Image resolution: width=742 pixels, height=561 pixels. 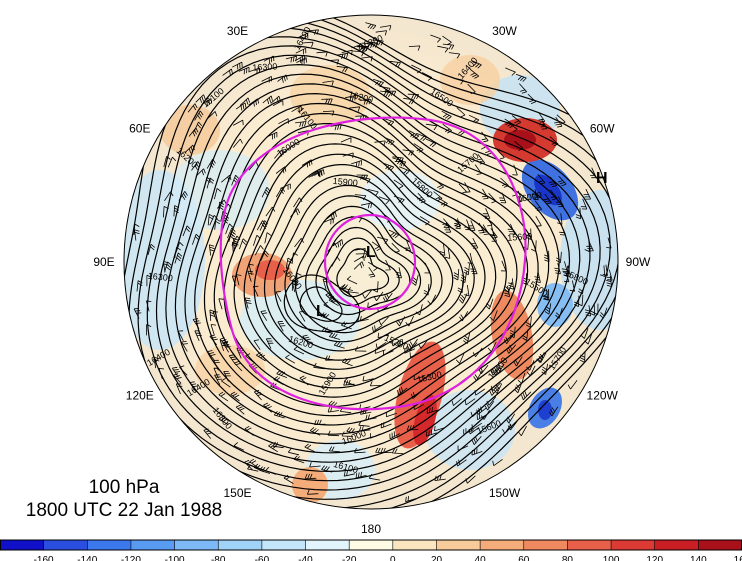 I want to click on colorbar-tick-label: -160, so click(x=44, y=558).